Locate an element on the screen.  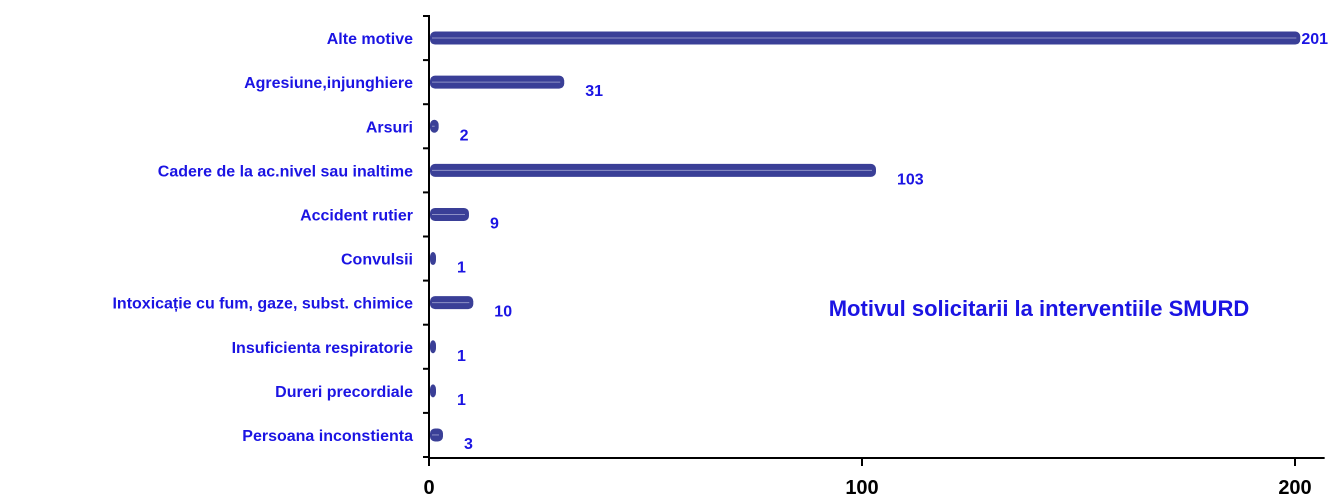
category-label: Agresiune,injunghiere is located at coordinates (328, 83).